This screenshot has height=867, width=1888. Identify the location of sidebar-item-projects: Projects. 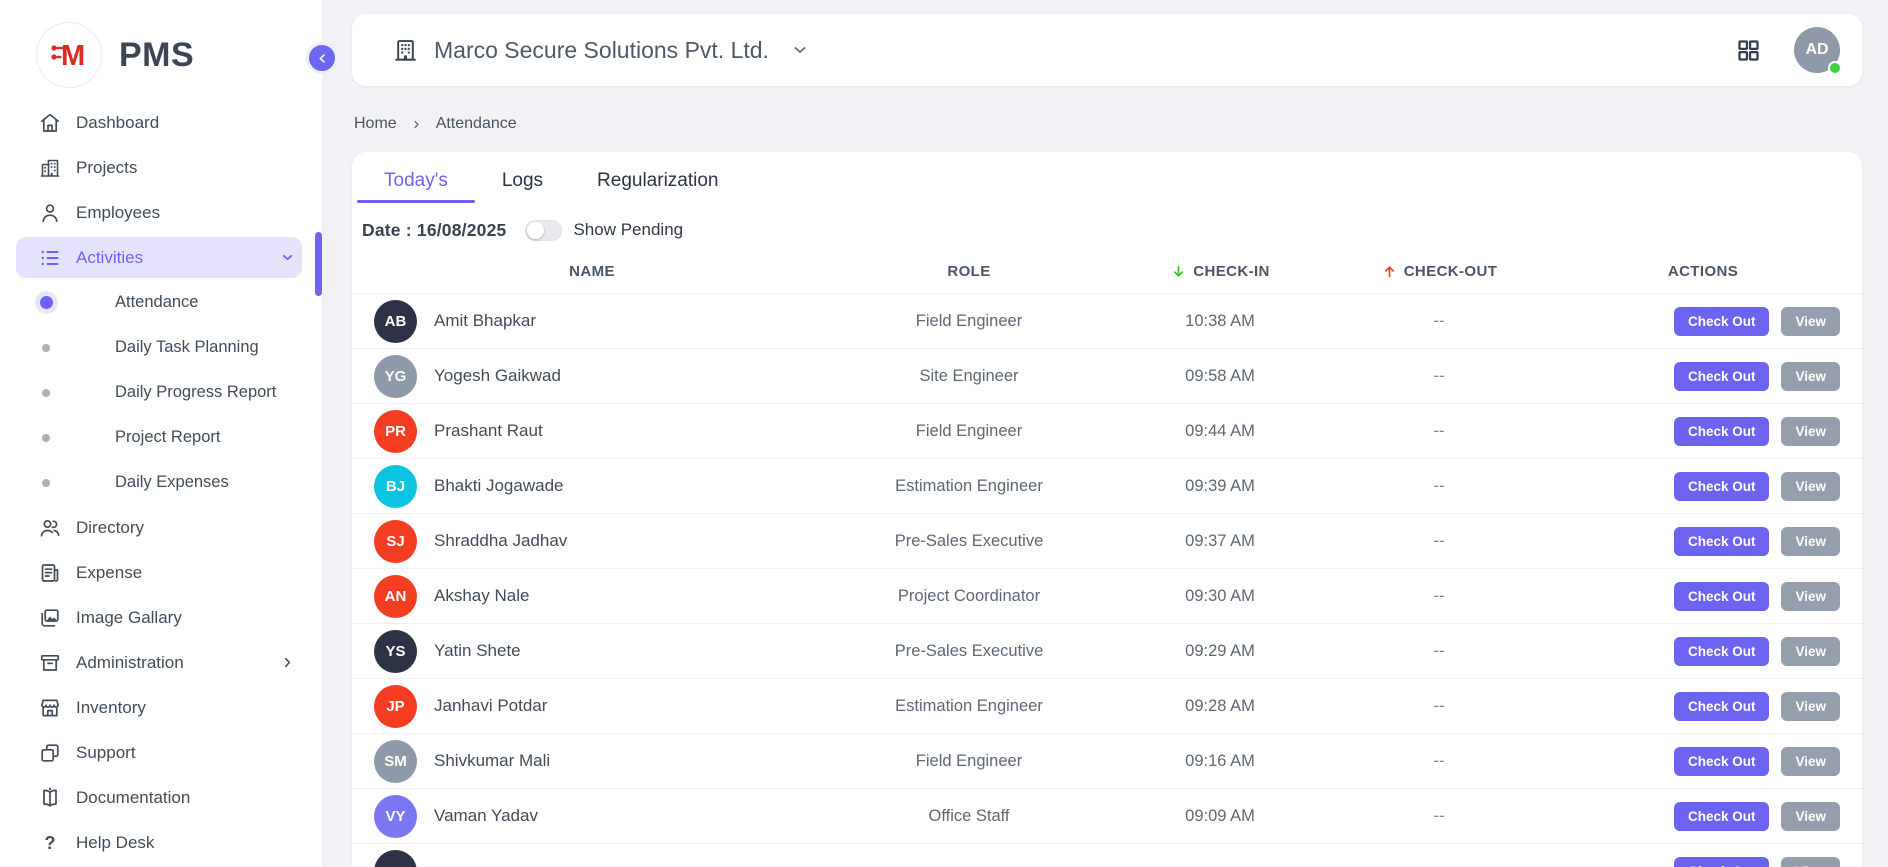
(161, 167).